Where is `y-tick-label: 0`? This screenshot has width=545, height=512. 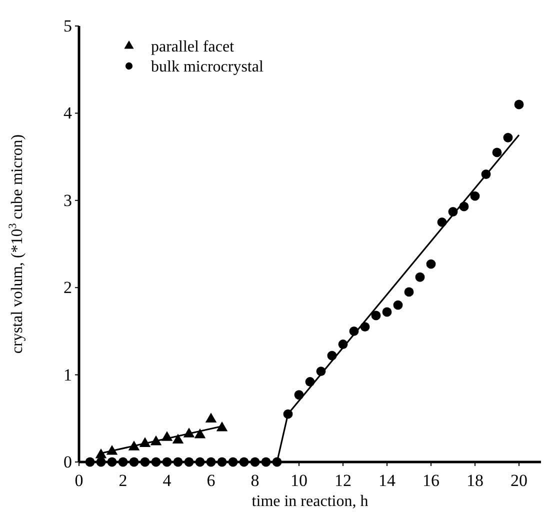 y-tick-label: 0 is located at coordinates (68, 462).